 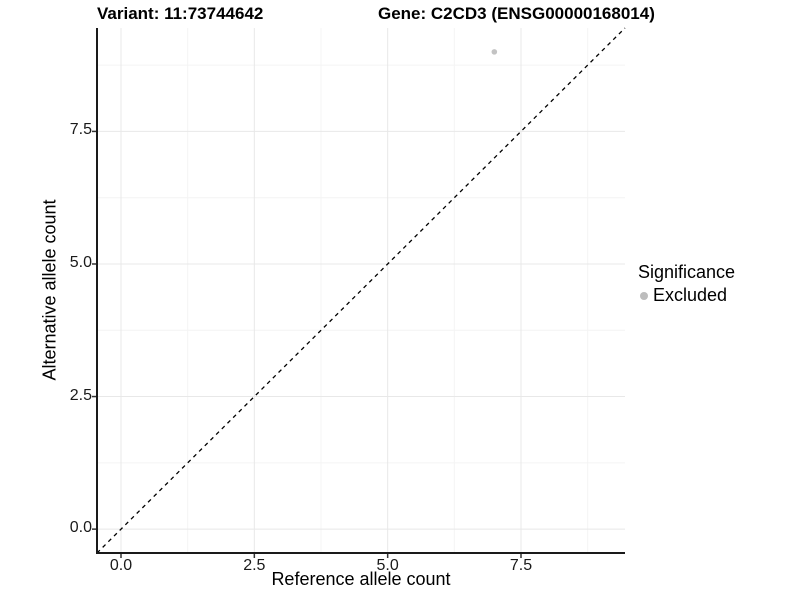 What do you see at coordinates (180, 13) in the screenshot?
I see `variant-title: Variant: 11:73744642` at bounding box center [180, 13].